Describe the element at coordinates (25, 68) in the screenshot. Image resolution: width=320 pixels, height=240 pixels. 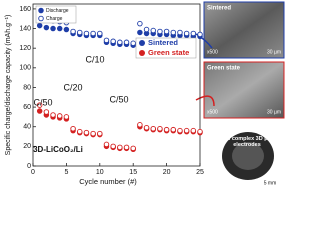
I see `y-tick-label: 100` at that location.